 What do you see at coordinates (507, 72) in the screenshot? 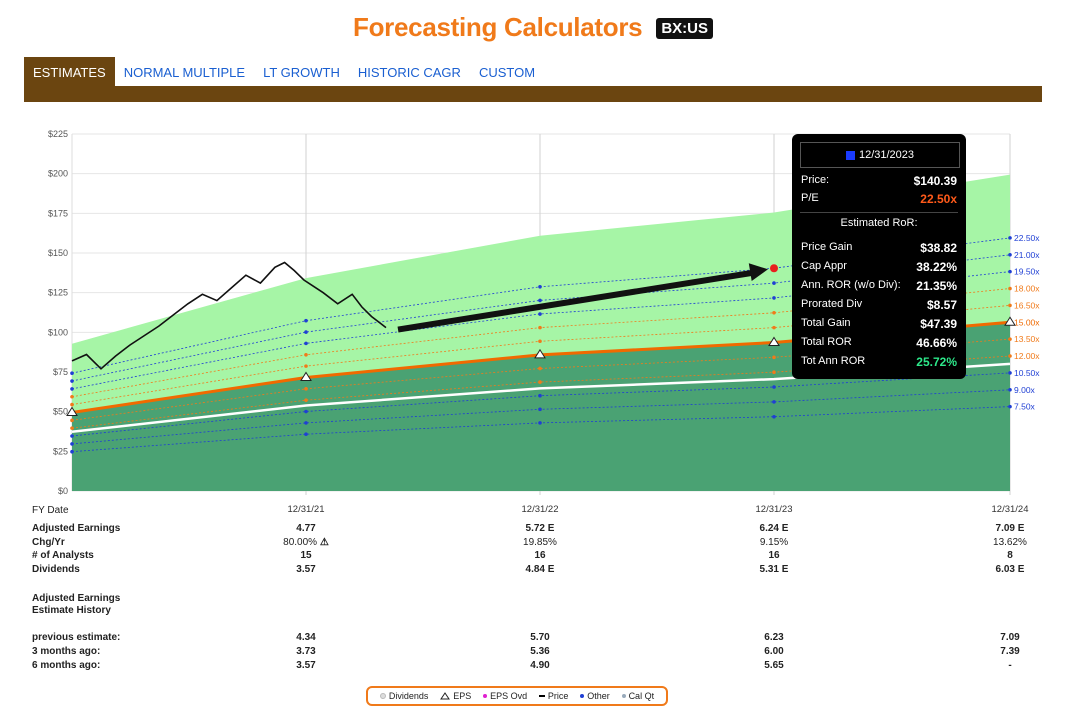
I see `tab-custom: CUSTOM` at bounding box center [507, 72].